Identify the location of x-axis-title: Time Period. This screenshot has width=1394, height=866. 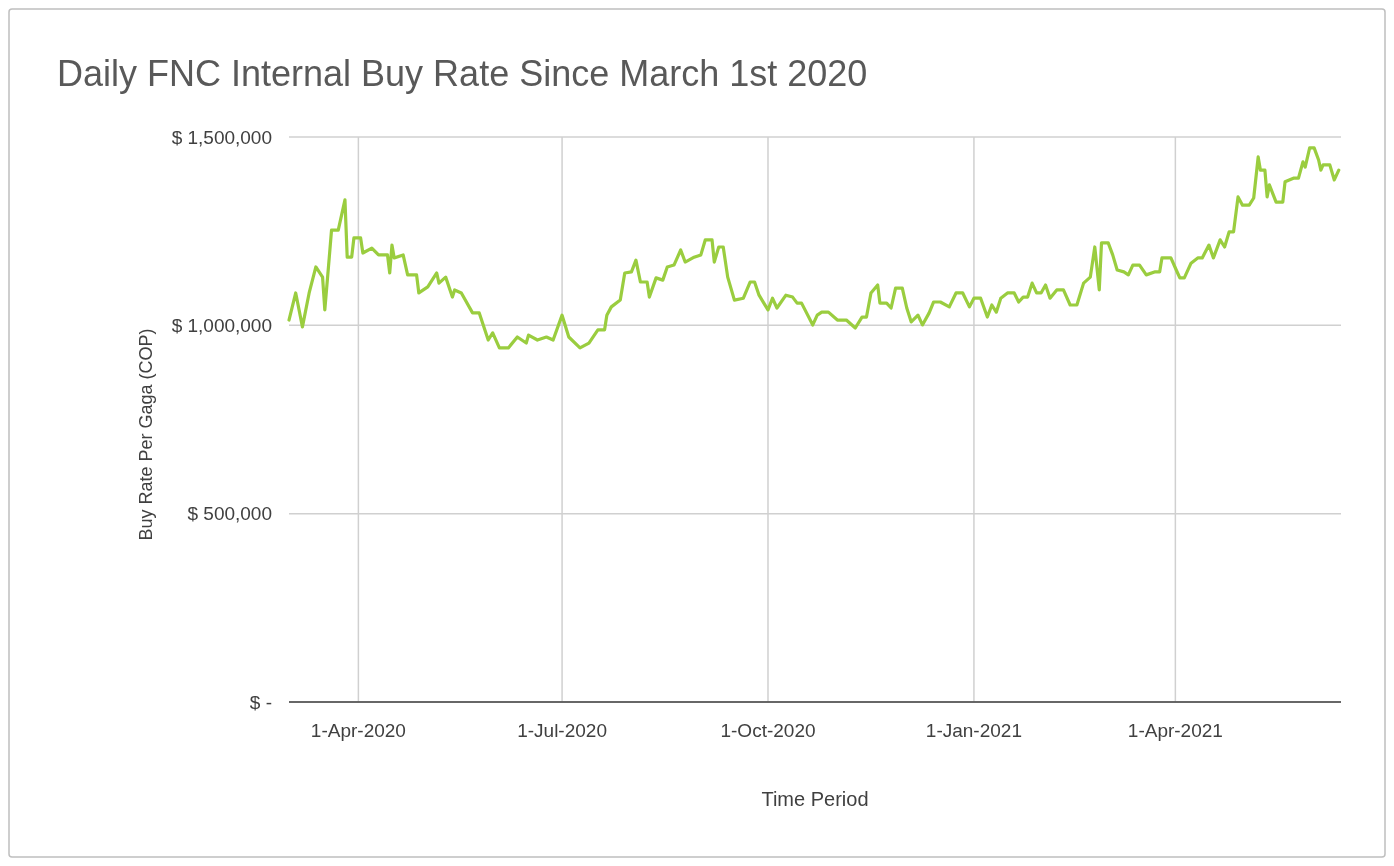
(815, 799).